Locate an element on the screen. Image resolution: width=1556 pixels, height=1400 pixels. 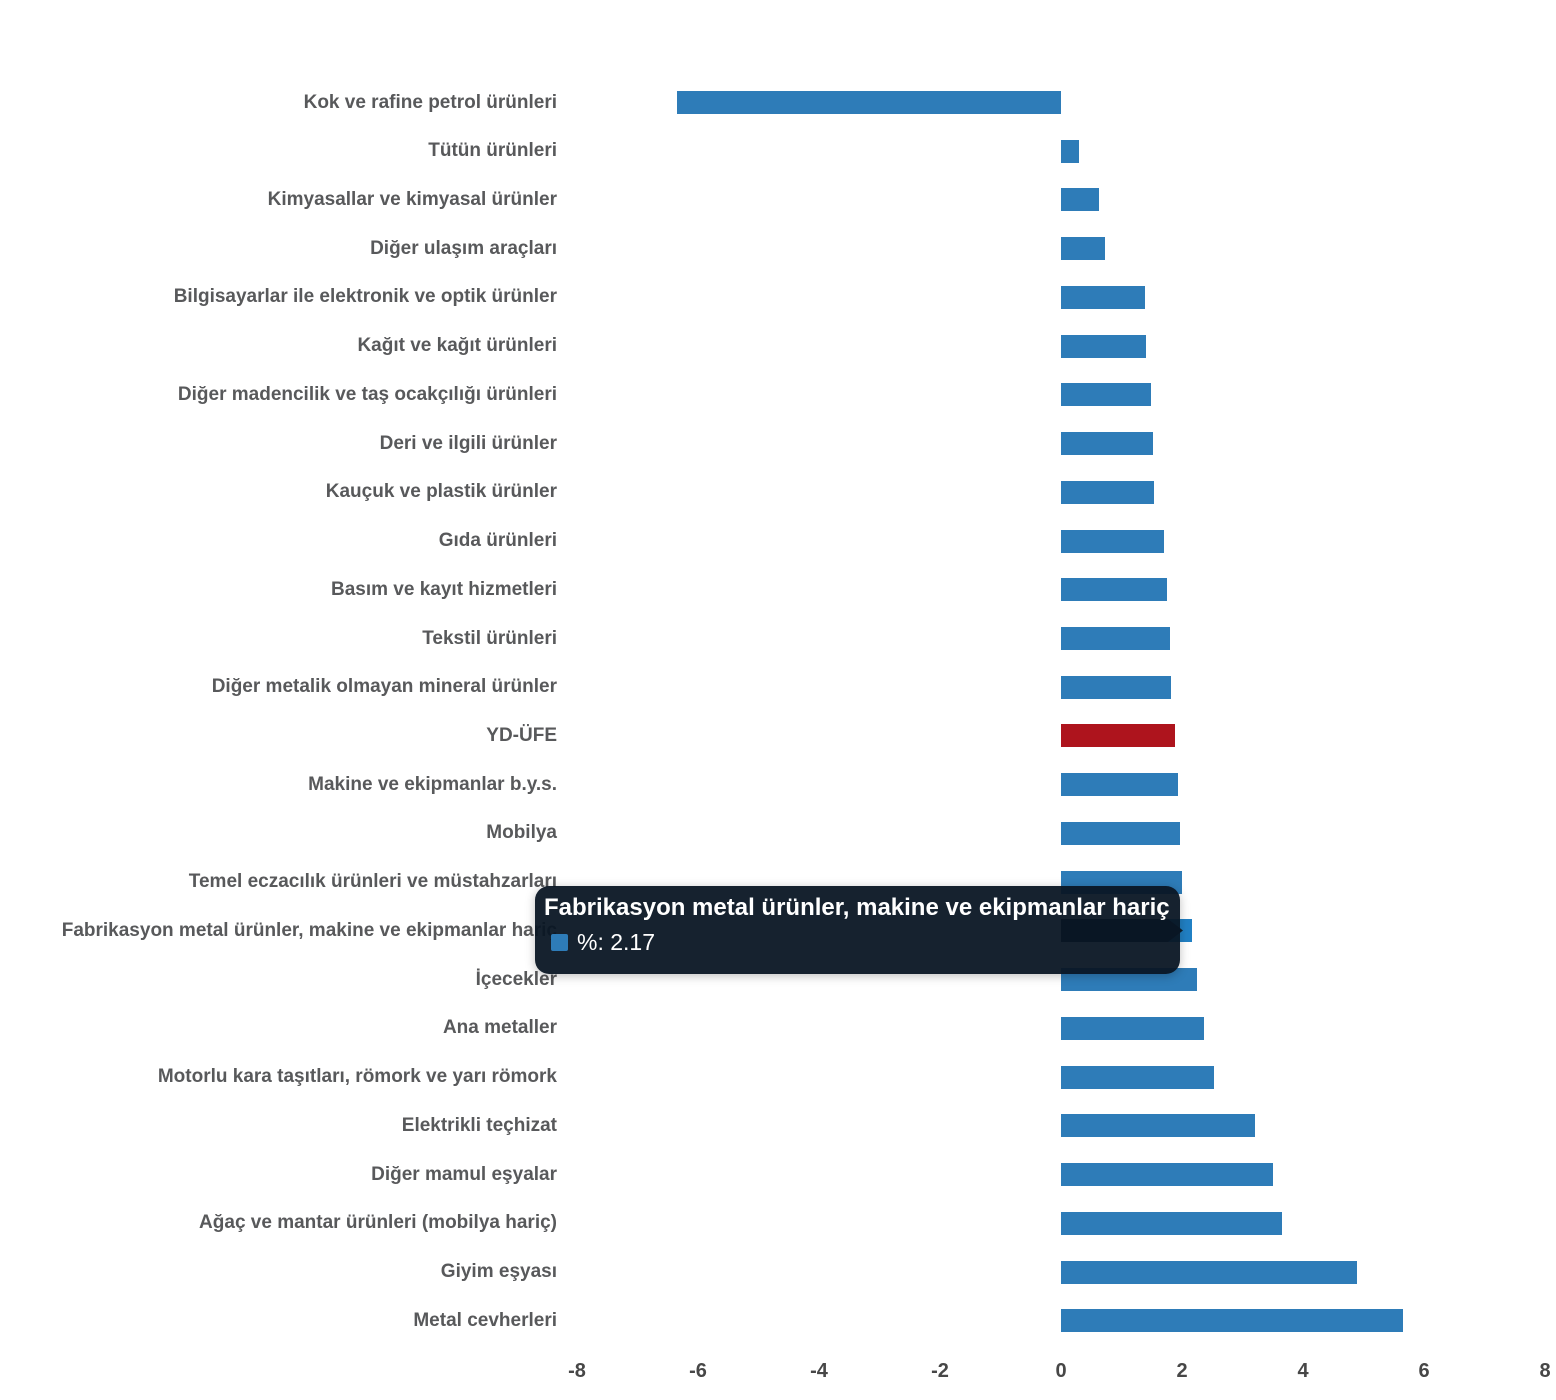
category-label: Tekstil ürünleri is located at coordinates (489, 638).